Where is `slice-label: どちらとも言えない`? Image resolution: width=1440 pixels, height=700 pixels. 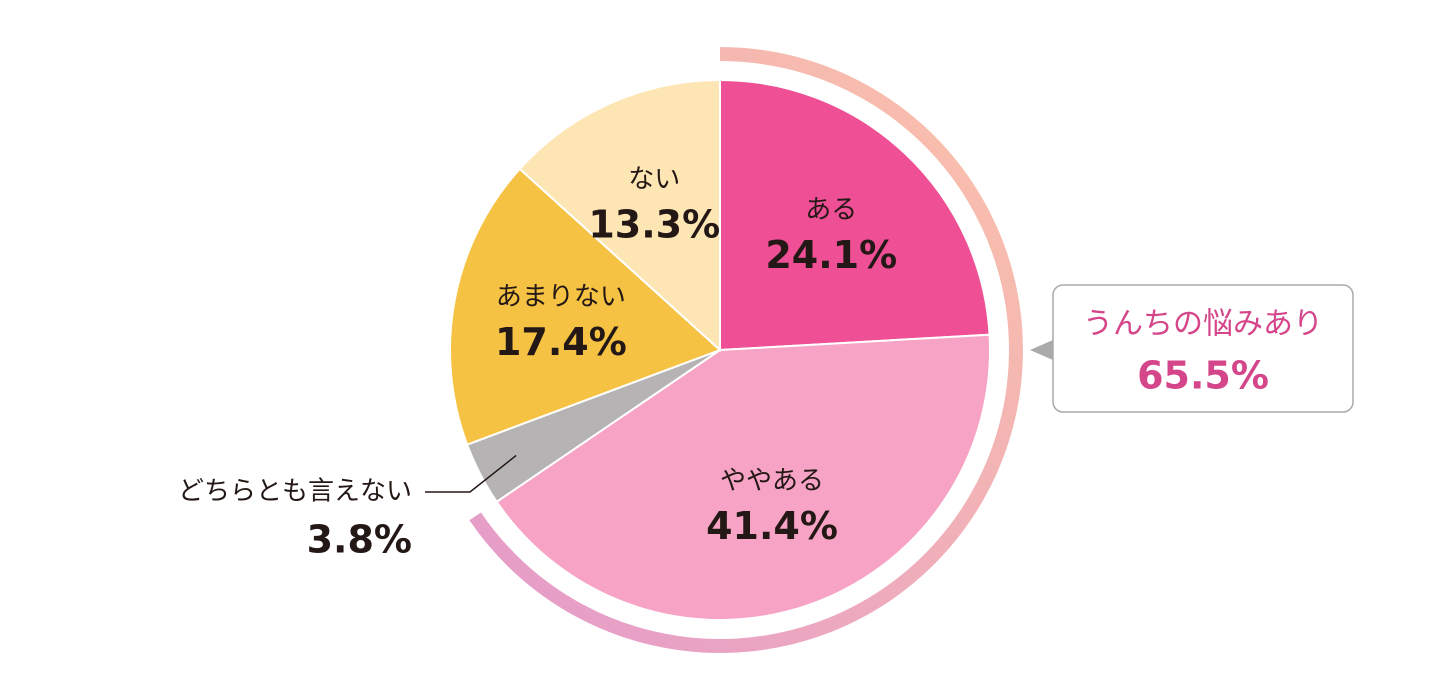 slice-label: どちらとも言えない is located at coordinates (295, 492).